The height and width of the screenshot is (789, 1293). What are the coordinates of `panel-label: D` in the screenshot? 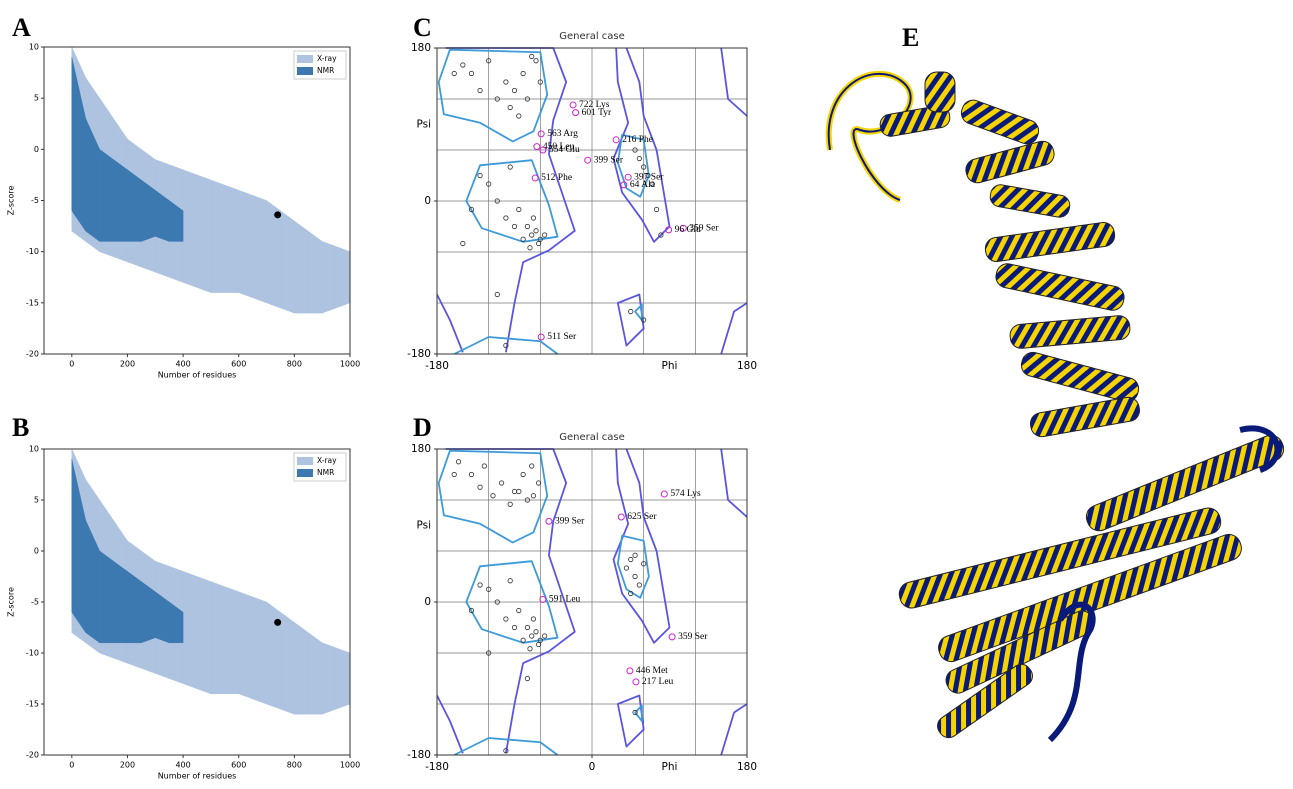 It's located at (422, 427).